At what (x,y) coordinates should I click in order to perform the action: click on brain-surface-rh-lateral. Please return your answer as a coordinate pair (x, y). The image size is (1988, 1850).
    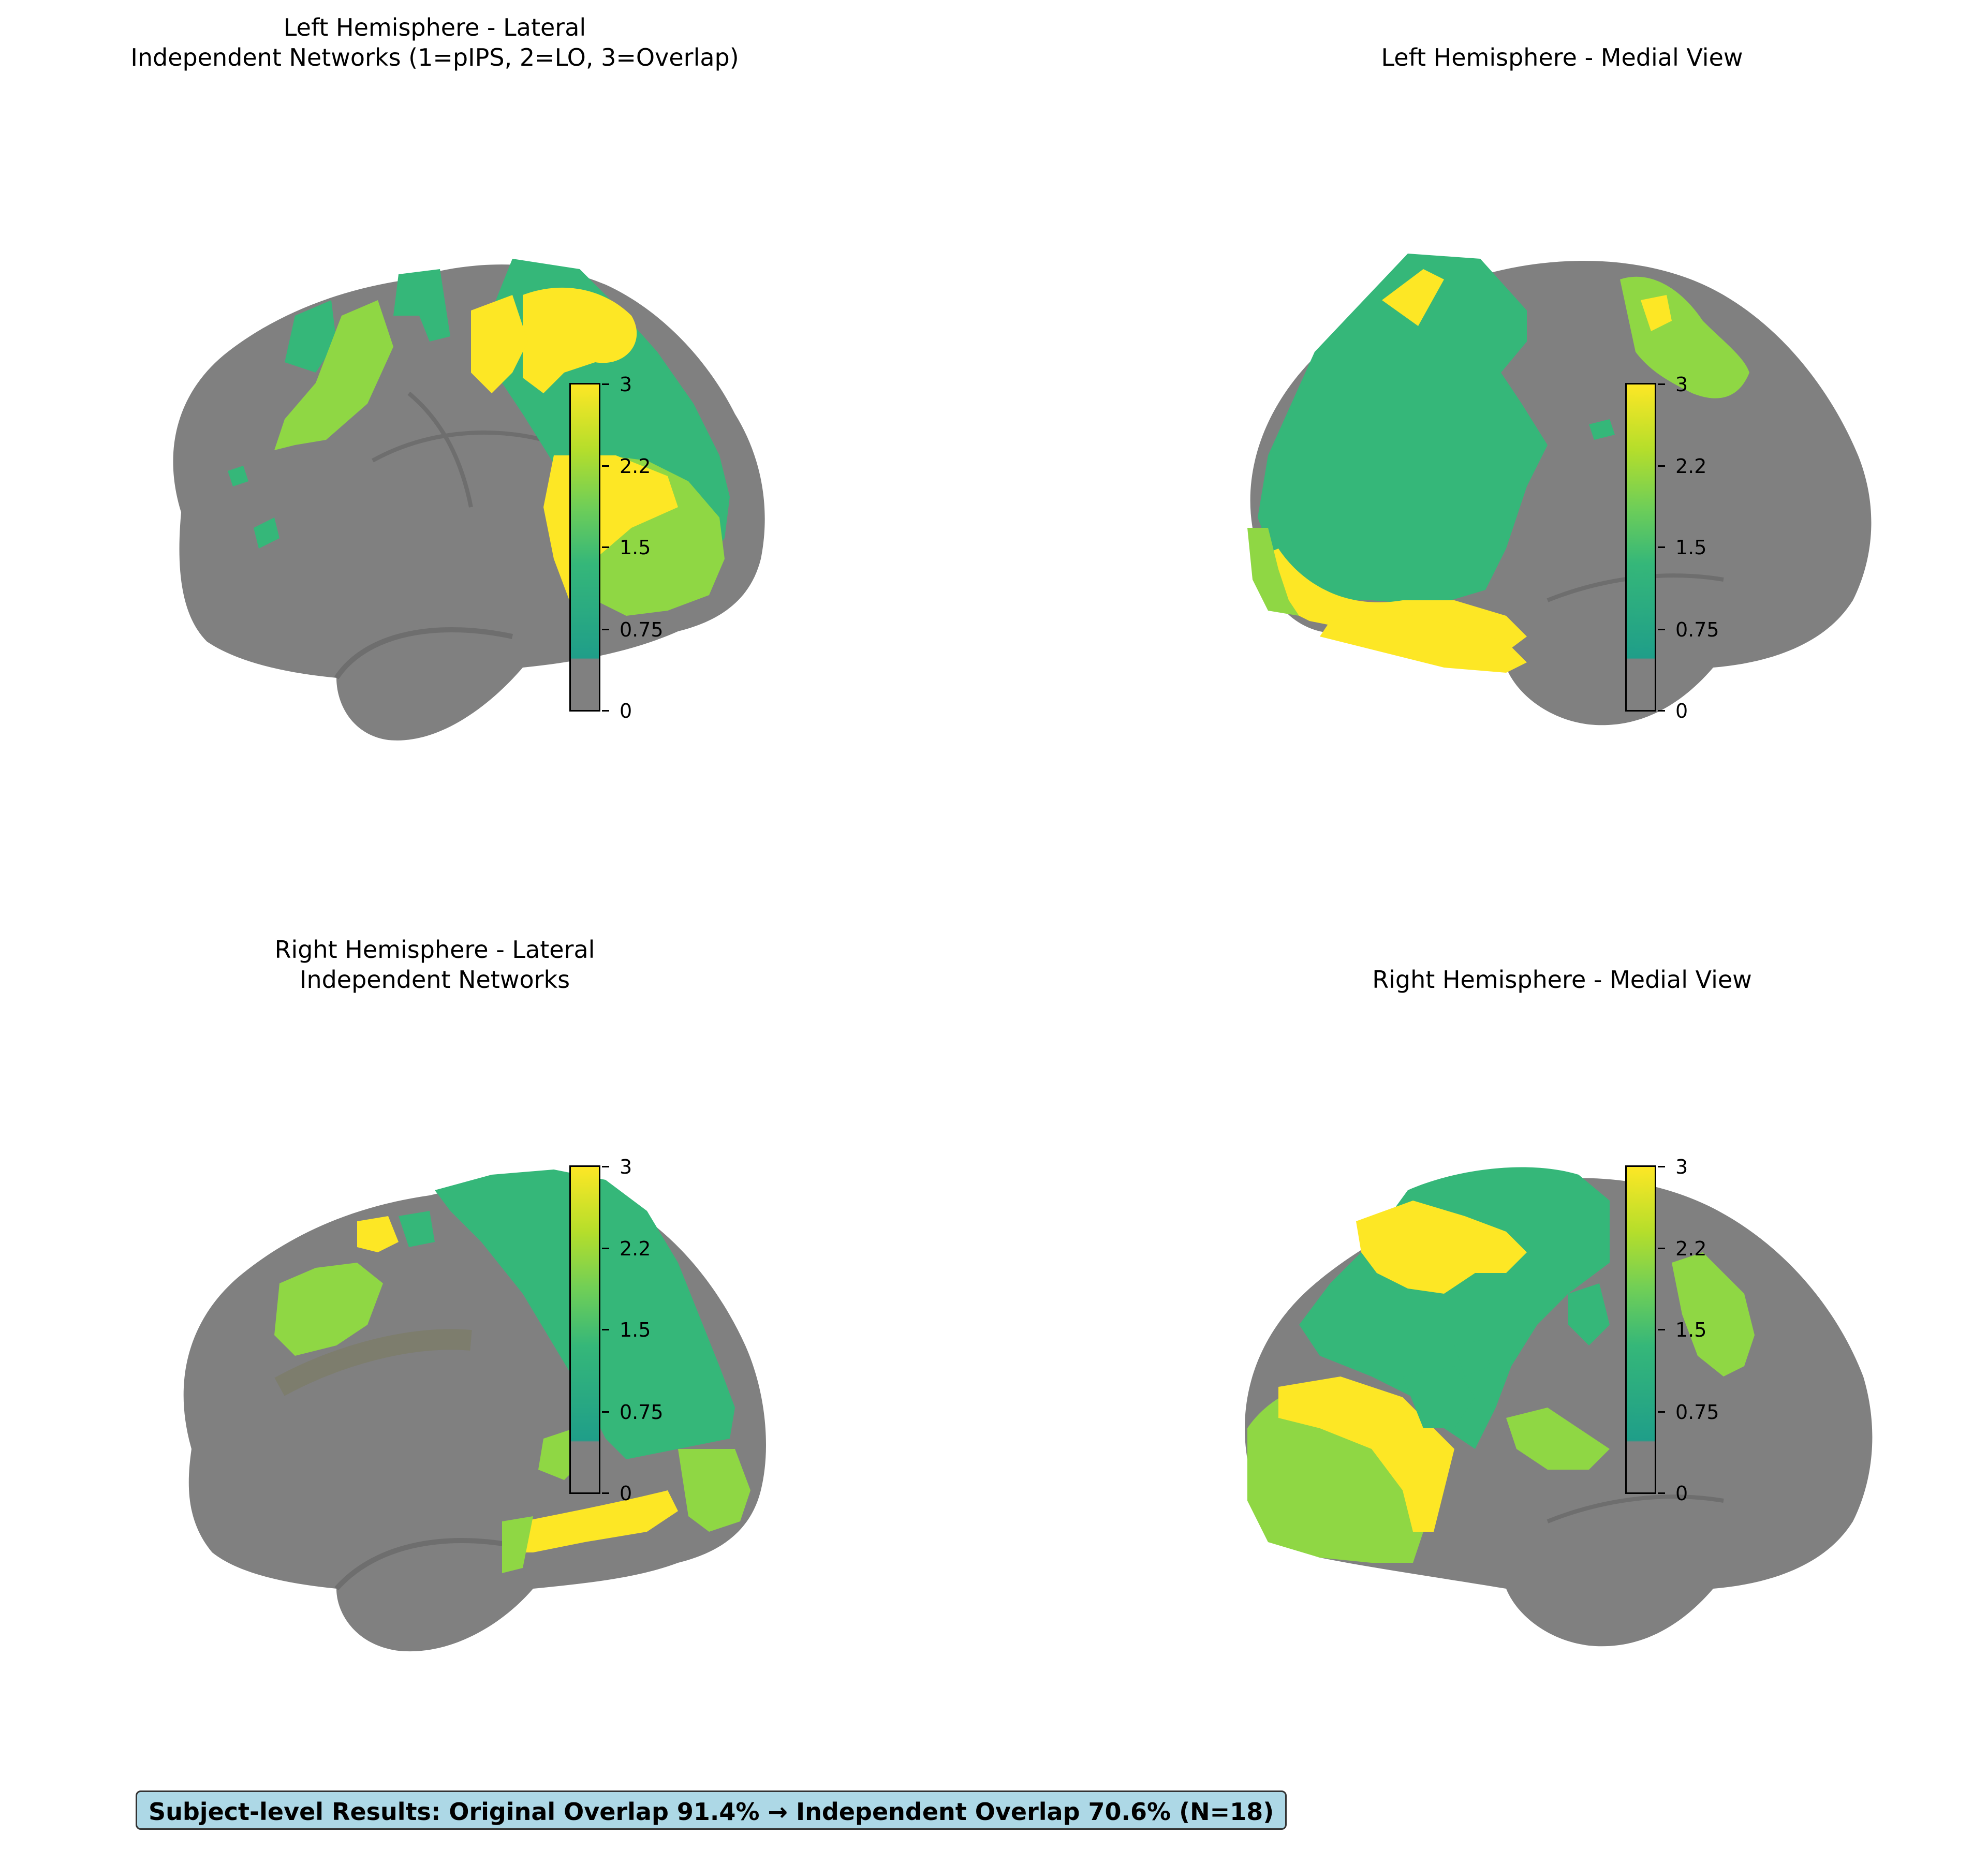
    Looking at the image, I should click on (474, 1411).